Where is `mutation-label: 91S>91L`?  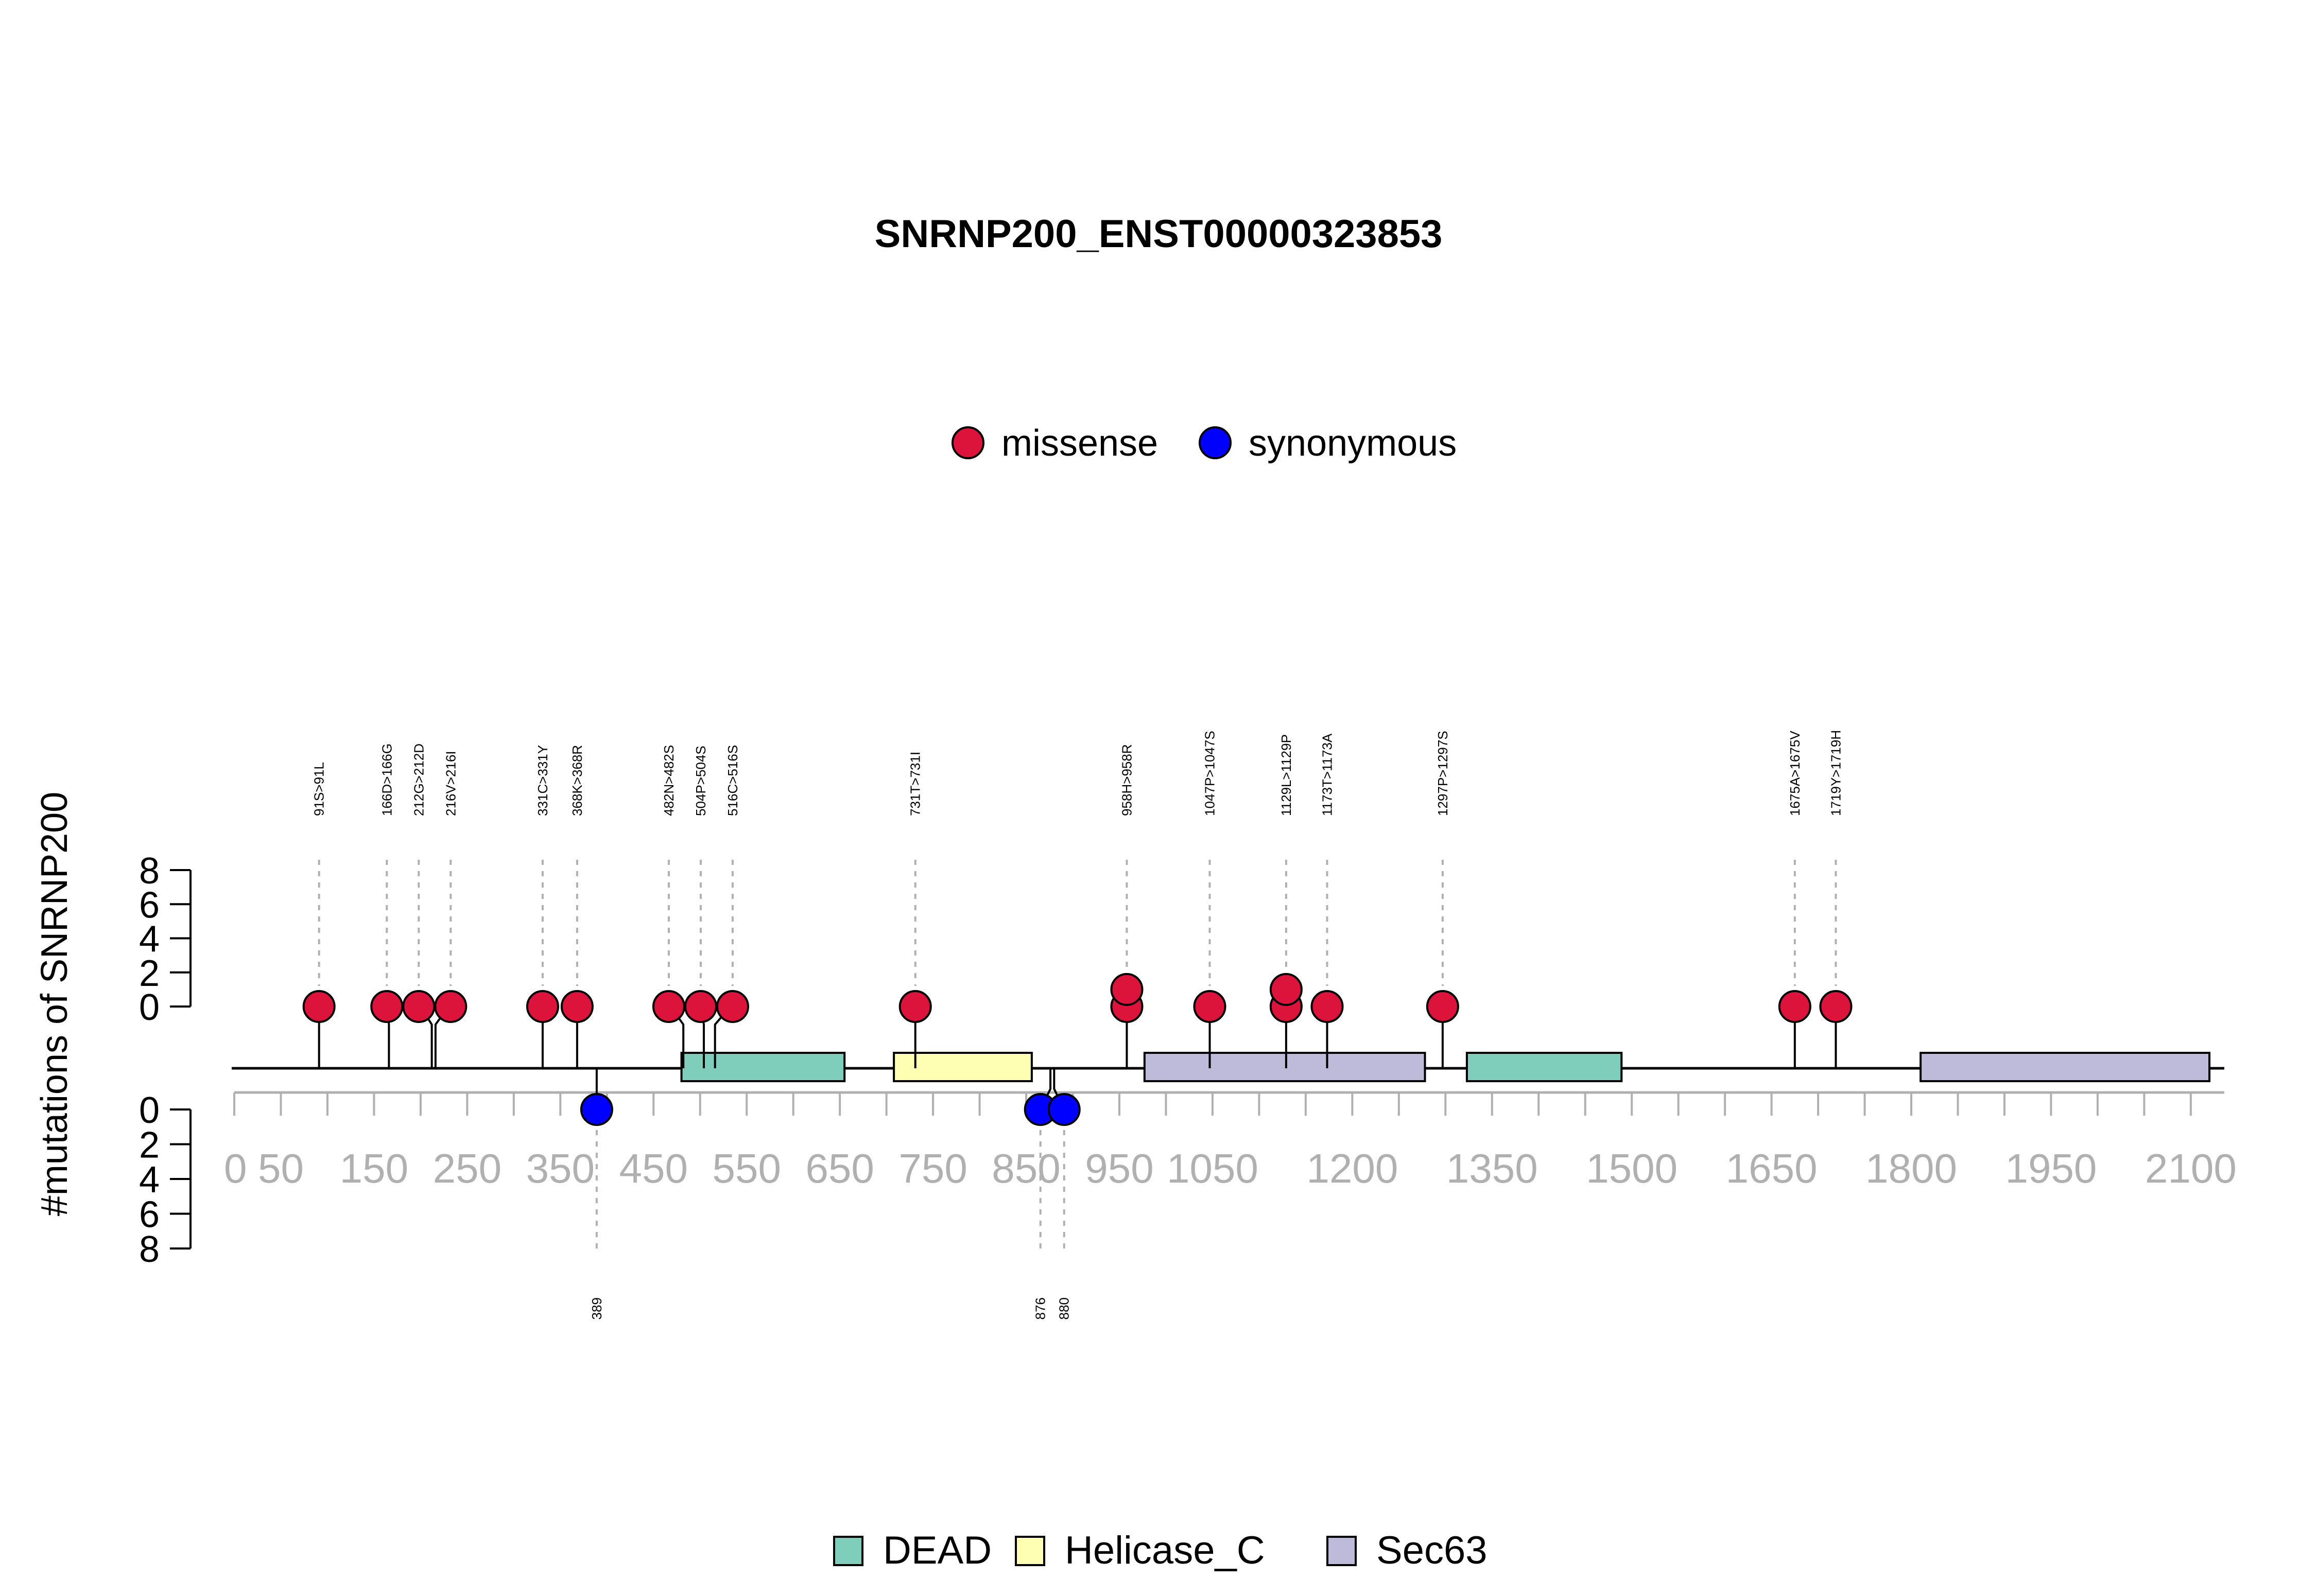
mutation-label: 91S>91L is located at coordinates (319, 789).